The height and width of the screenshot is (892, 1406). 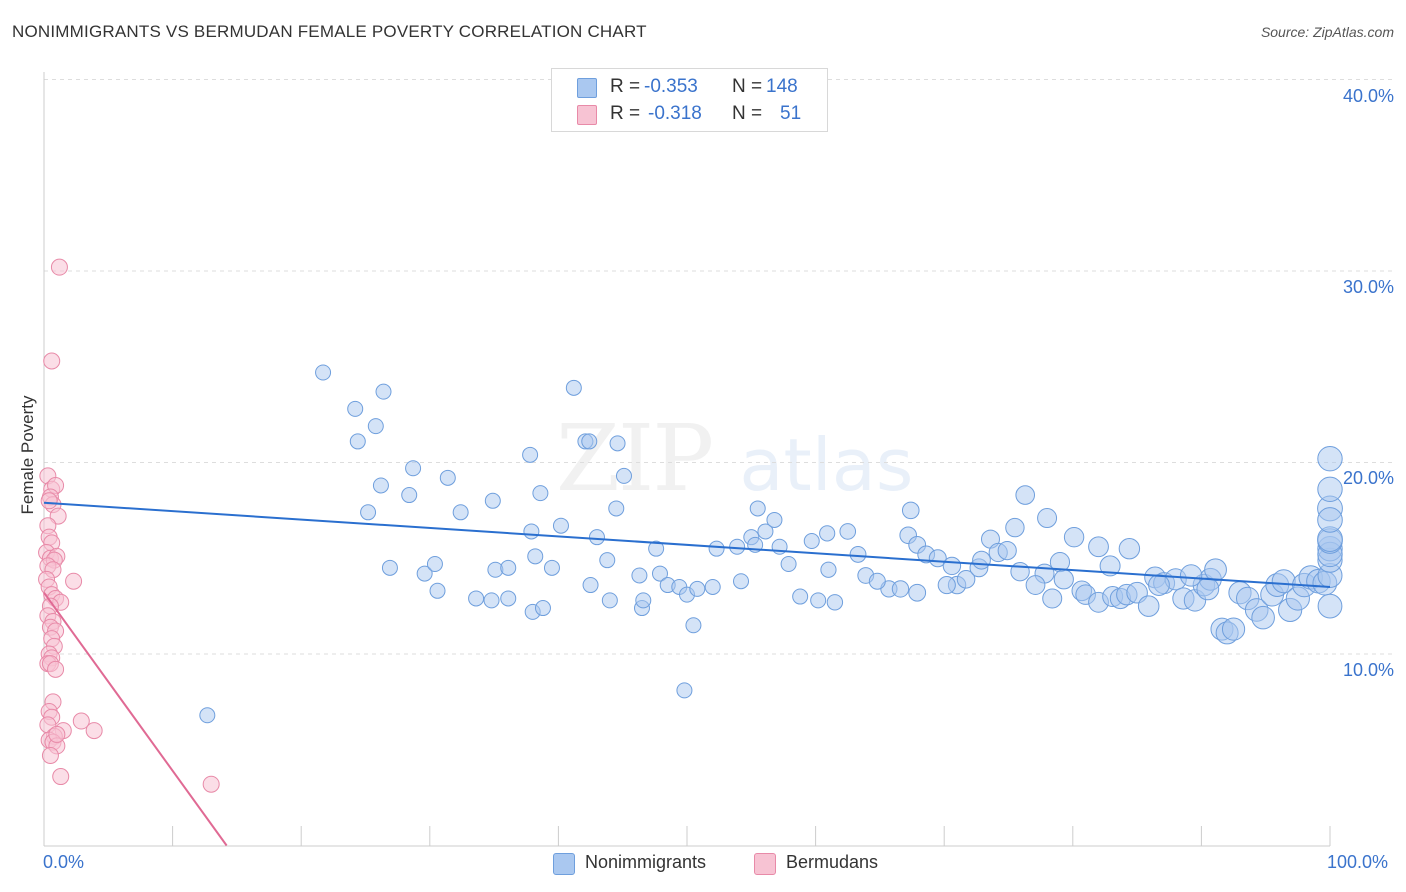 I want to click on correlation-legend: R = -0.353 N = 148 R = -0.318 N = 51, so click(x=689, y=100).